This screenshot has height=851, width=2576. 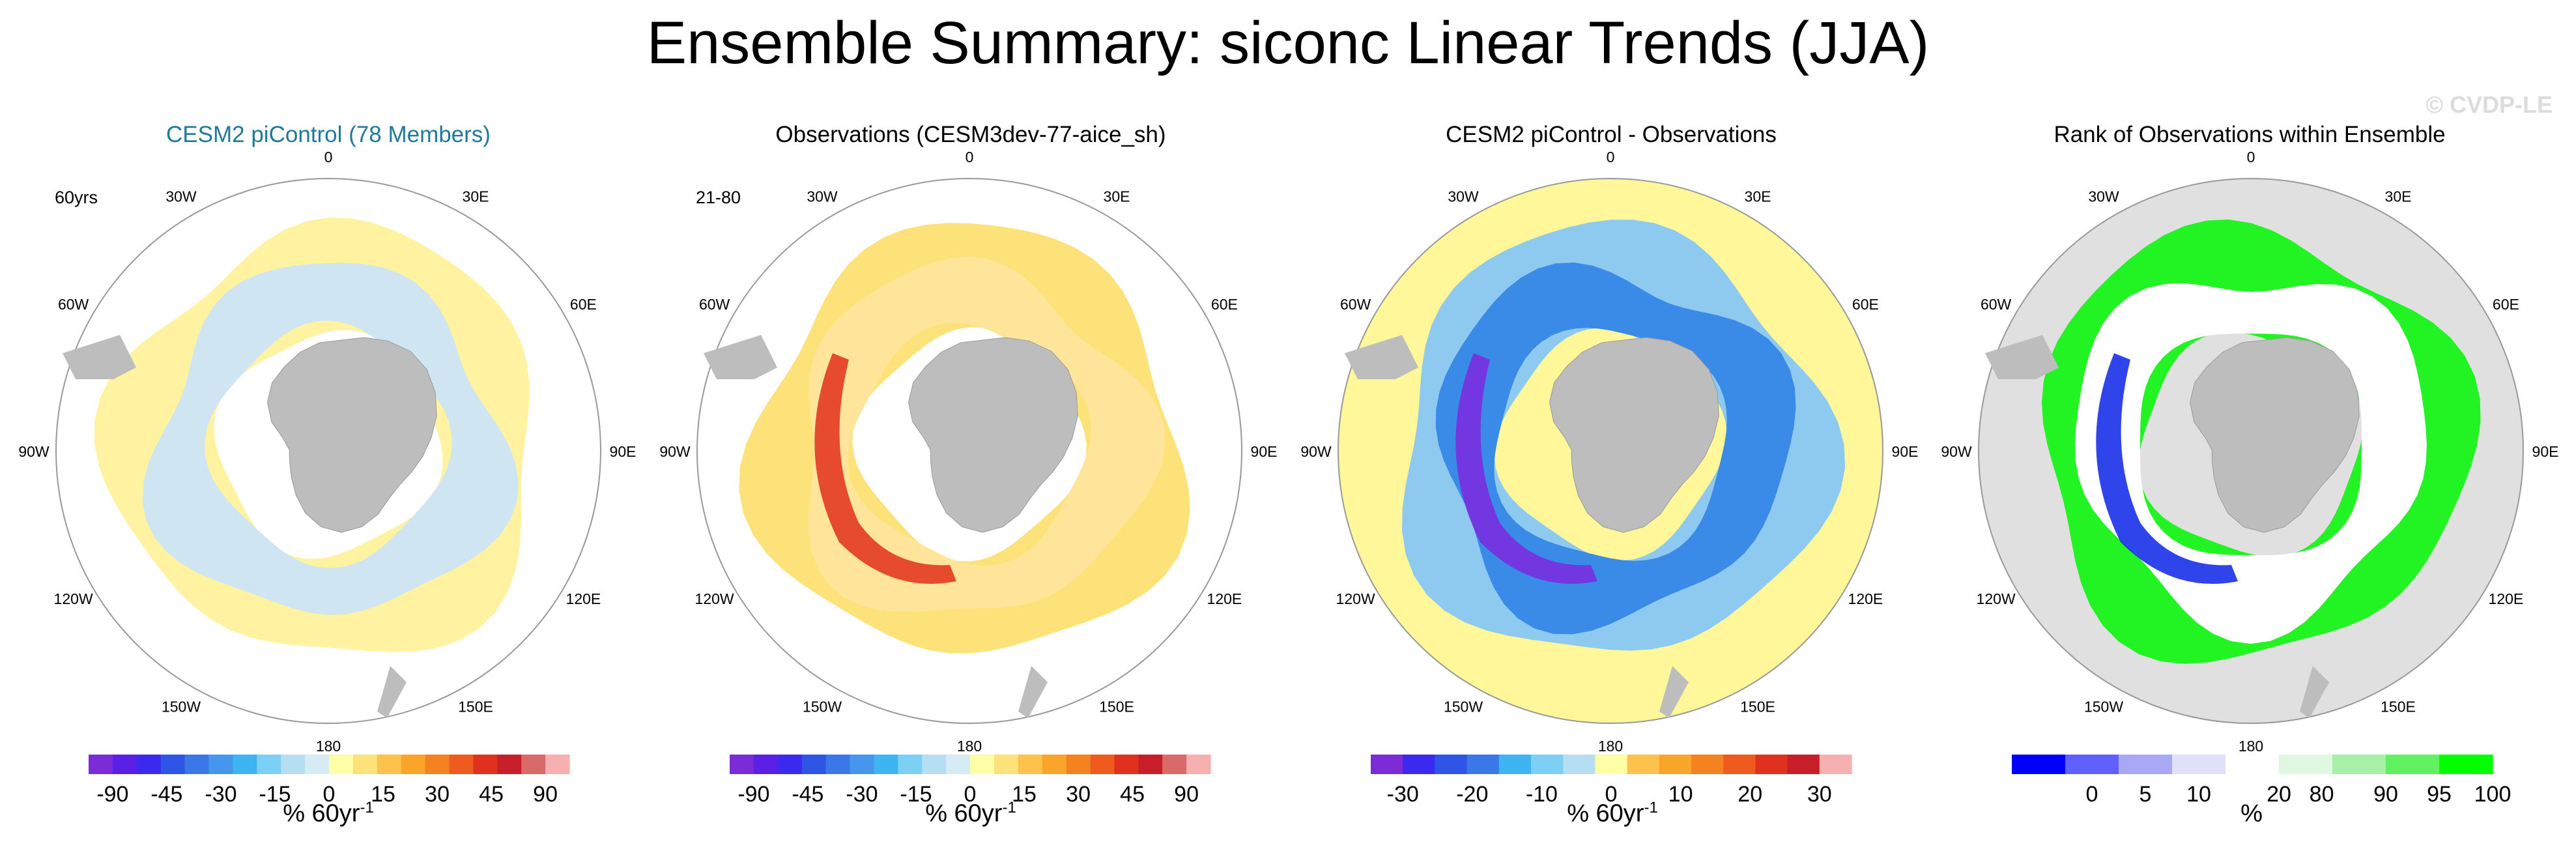 What do you see at coordinates (2251, 814) in the screenshot?
I see `panel-4-colorbar-units: %` at bounding box center [2251, 814].